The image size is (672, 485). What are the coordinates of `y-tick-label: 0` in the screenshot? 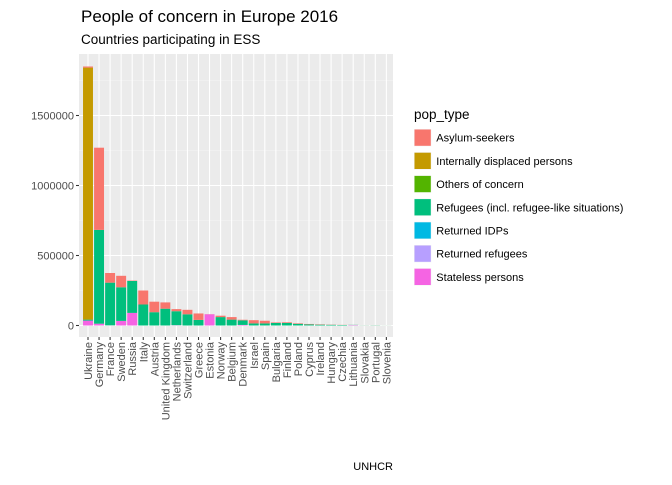 It's located at (71, 327).